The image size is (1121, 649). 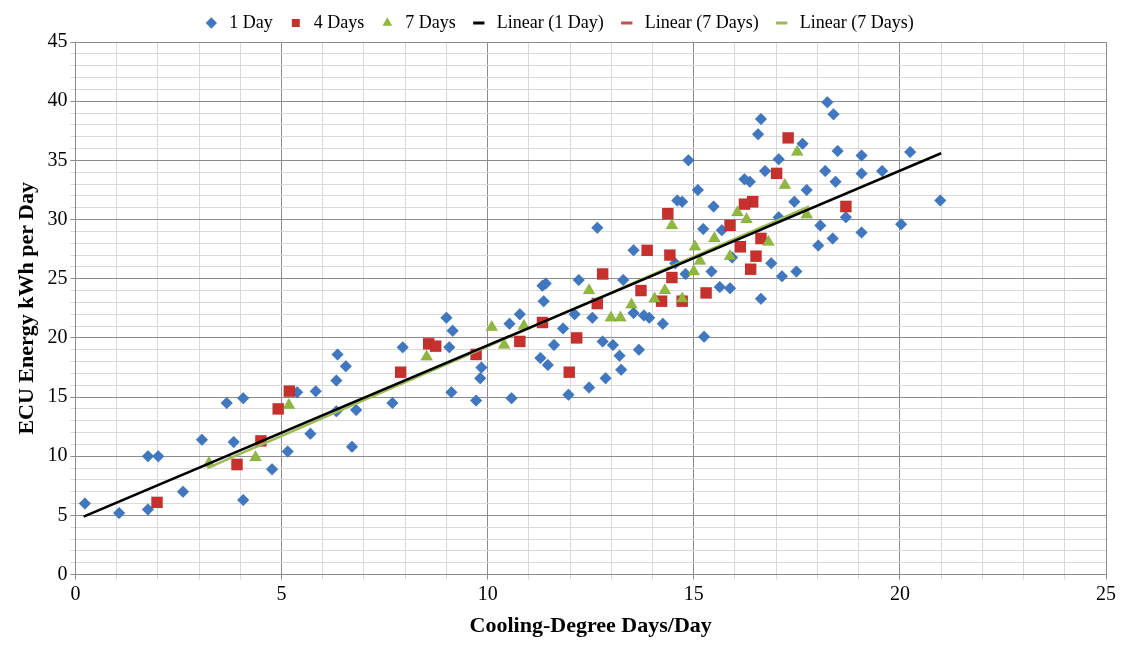 I want to click on y-tick-label: 20, so click(x=57, y=336).